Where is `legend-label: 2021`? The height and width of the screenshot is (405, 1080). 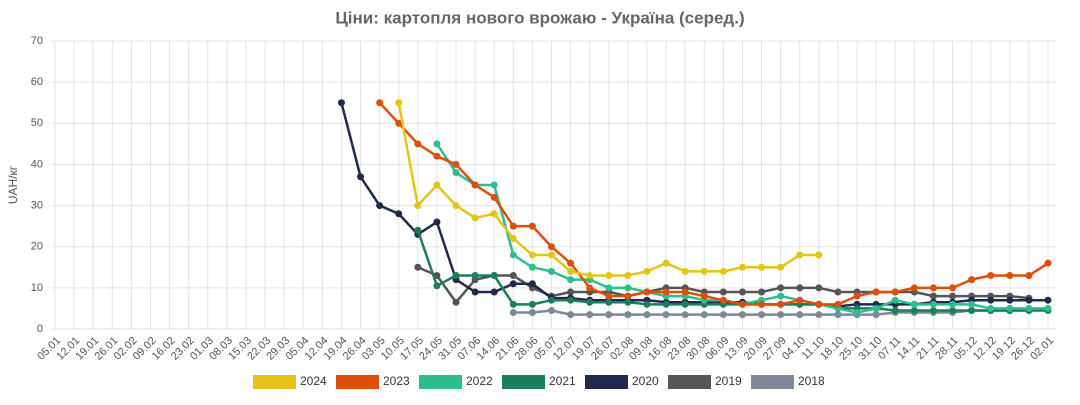
legend-label: 2021 is located at coordinates (562, 381).